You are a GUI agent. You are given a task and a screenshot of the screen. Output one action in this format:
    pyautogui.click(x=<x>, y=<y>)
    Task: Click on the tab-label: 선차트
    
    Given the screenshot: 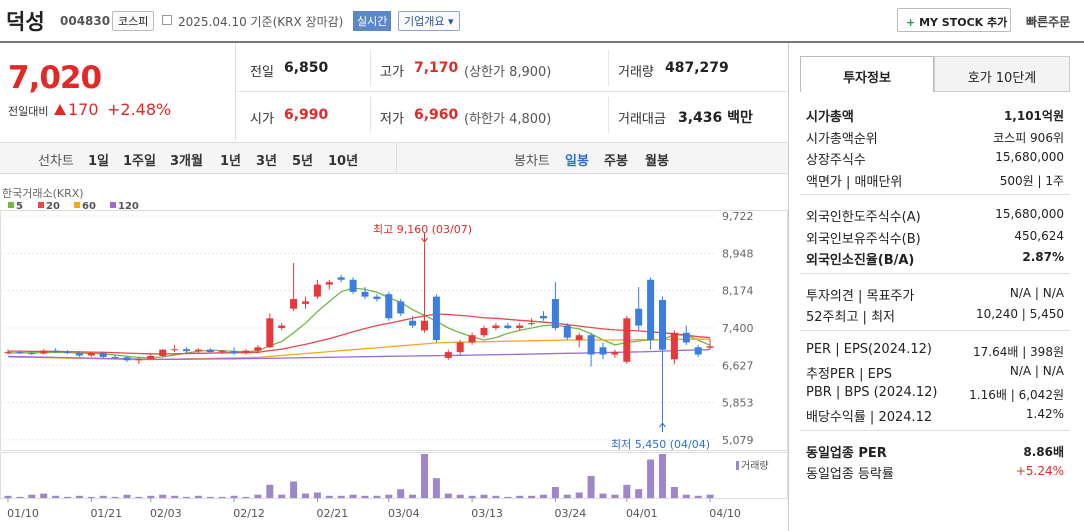 What is the action you would take?
    pyautogui.click(x=56, y=161)
    